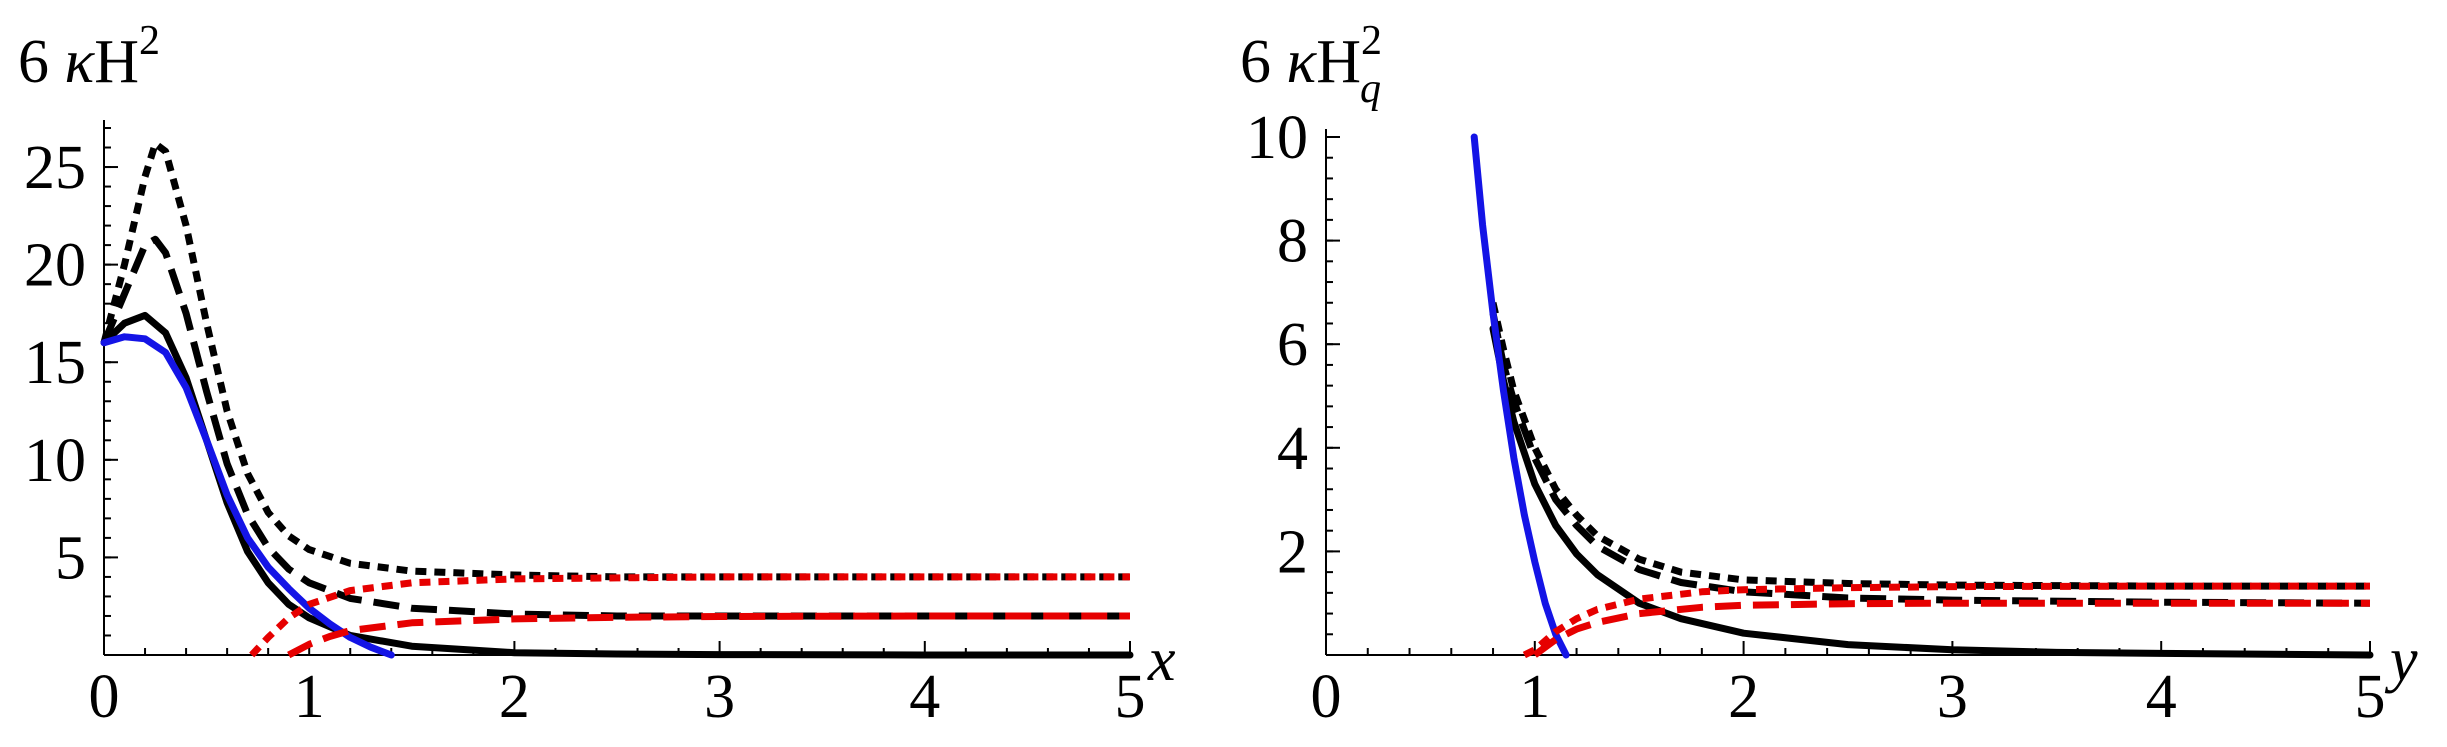  I want to click on y-tick-label: 6, so click(1292, 345).